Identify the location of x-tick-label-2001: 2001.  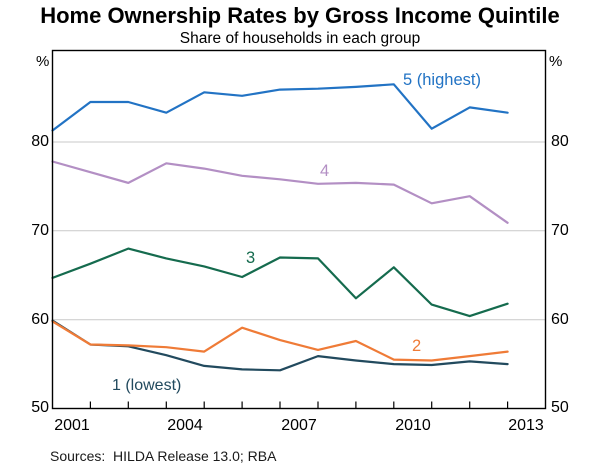
(72, 425).